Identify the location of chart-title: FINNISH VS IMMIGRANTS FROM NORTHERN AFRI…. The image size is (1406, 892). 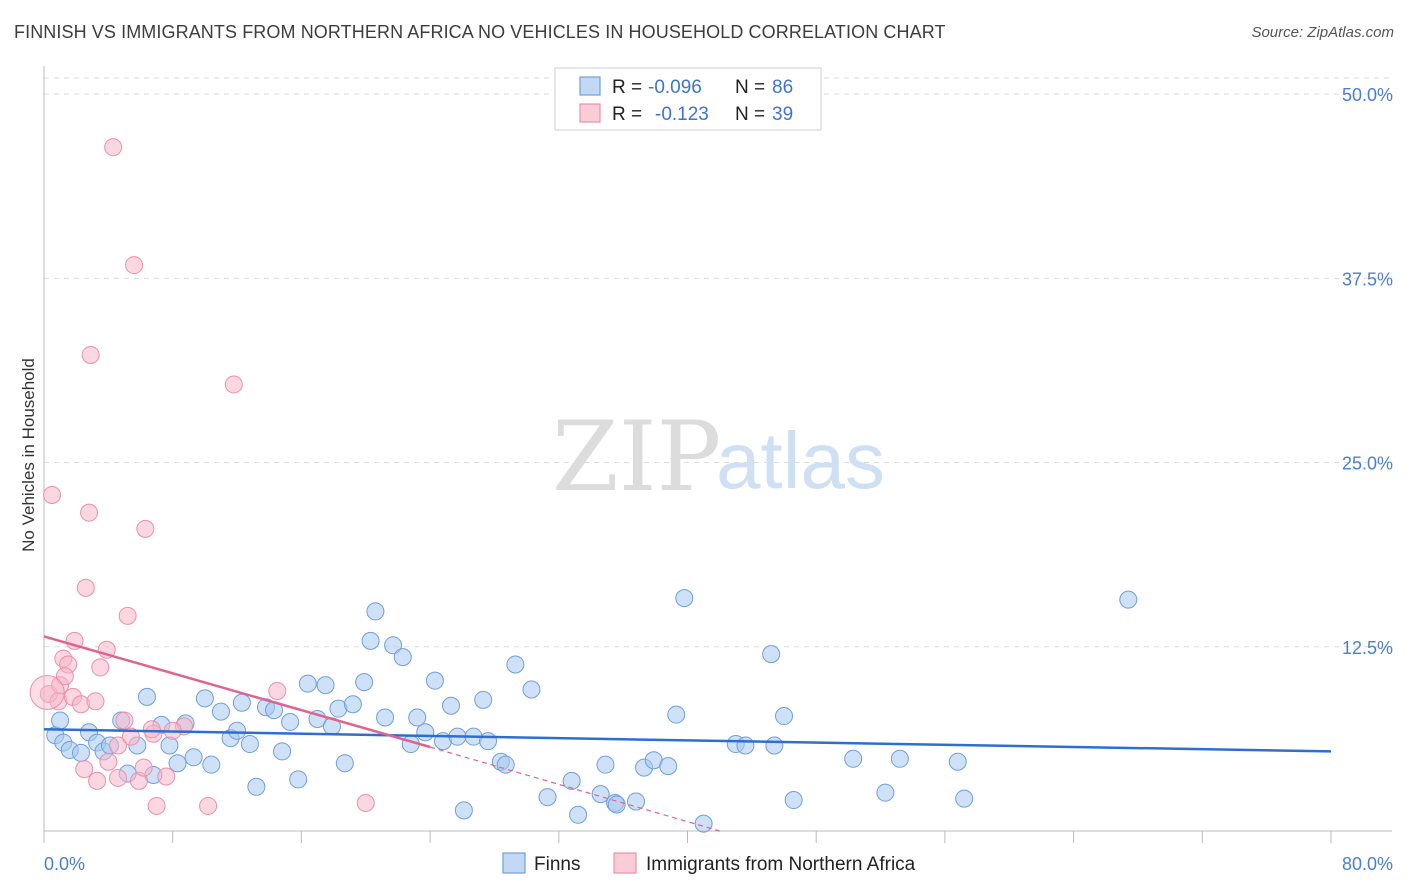
(480, 32).